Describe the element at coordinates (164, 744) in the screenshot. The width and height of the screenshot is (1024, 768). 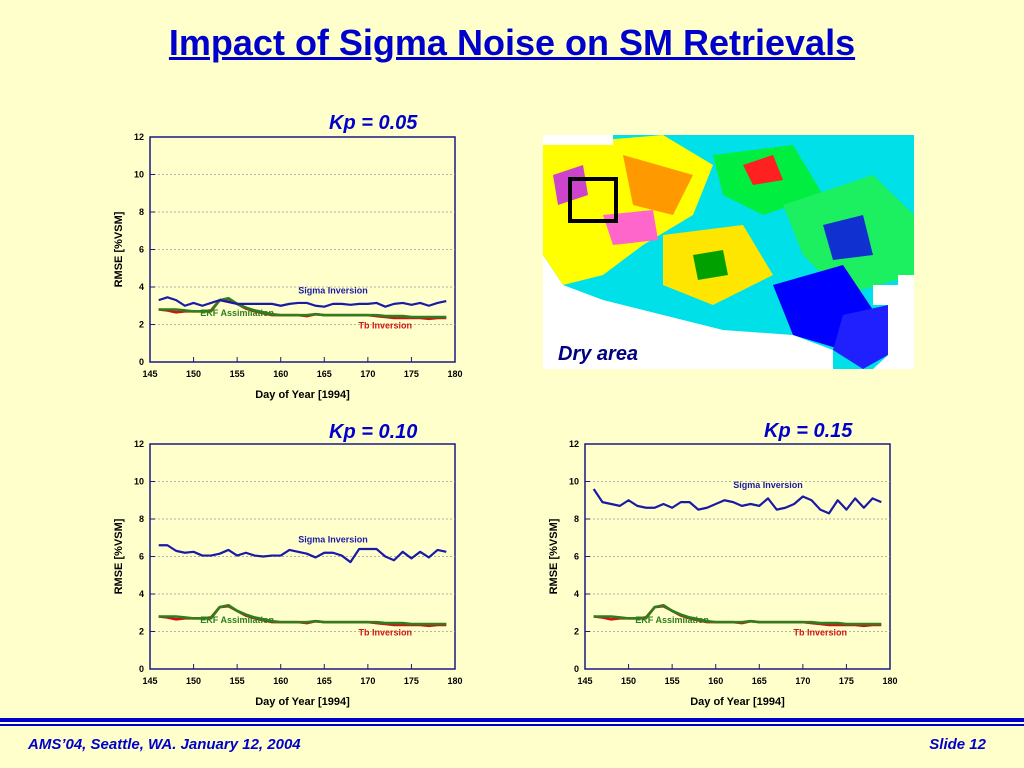
I see `footer-event: AMS’04, Seattle, WA. January 12, 2004` at that location.